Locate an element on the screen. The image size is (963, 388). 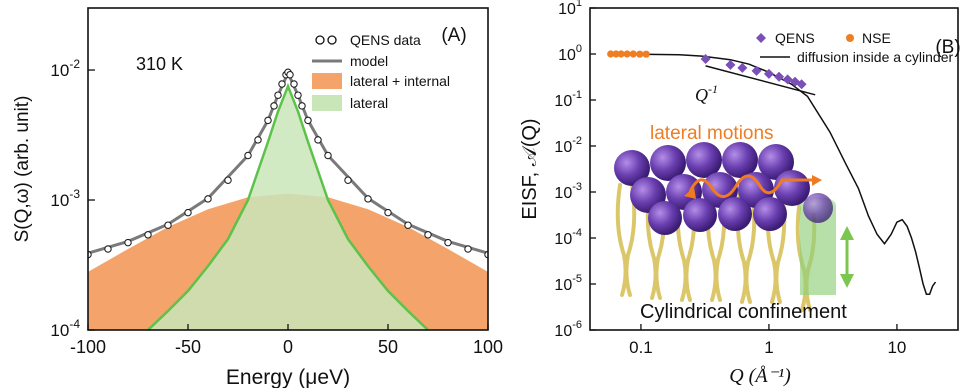
panel-a-ylabel: S(Q,ω) (arb. unit) is located at coordinates (22, 169).